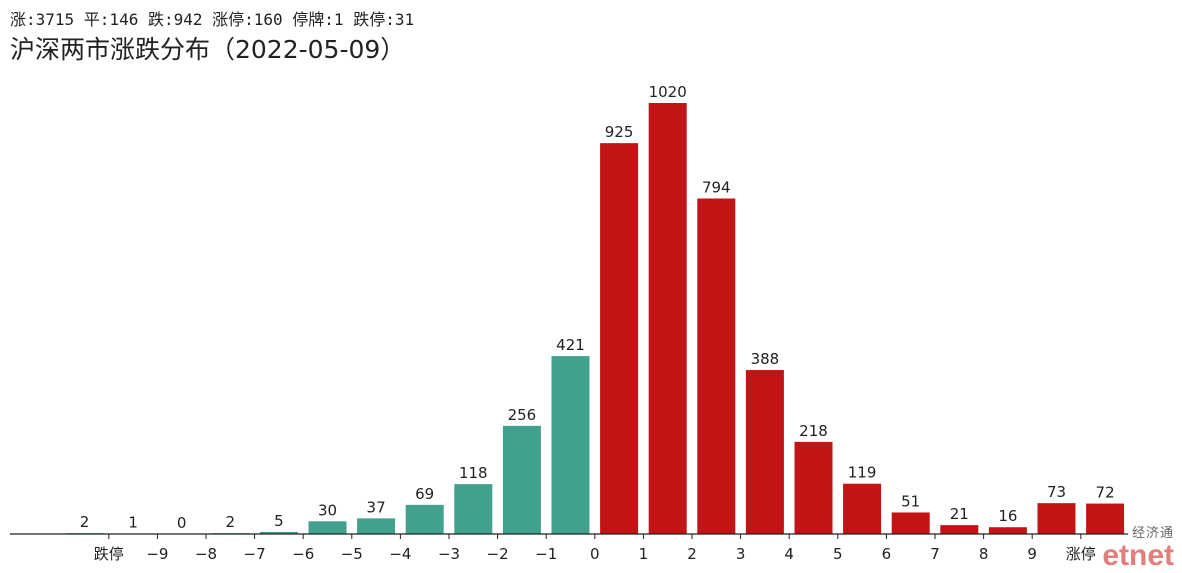 The image size is (1182, 573). What do you see at coordinates (400, 554) in the screenshot?
I see `x-tick-label: −4` at bounding box center [400, 554].